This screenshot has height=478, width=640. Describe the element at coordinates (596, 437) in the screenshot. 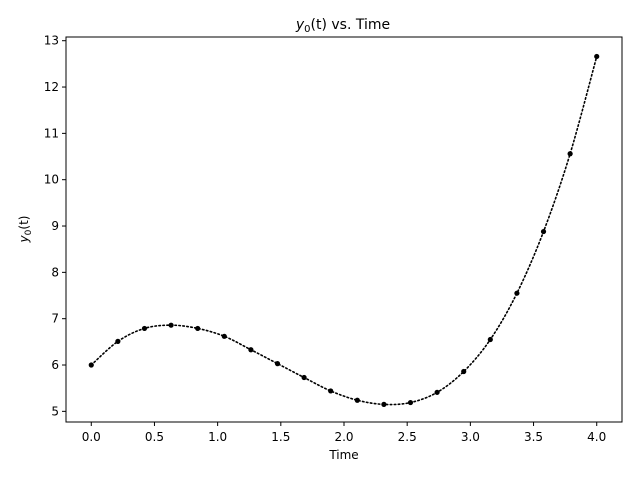

I see `x-tick-label: 4.0` at that location.